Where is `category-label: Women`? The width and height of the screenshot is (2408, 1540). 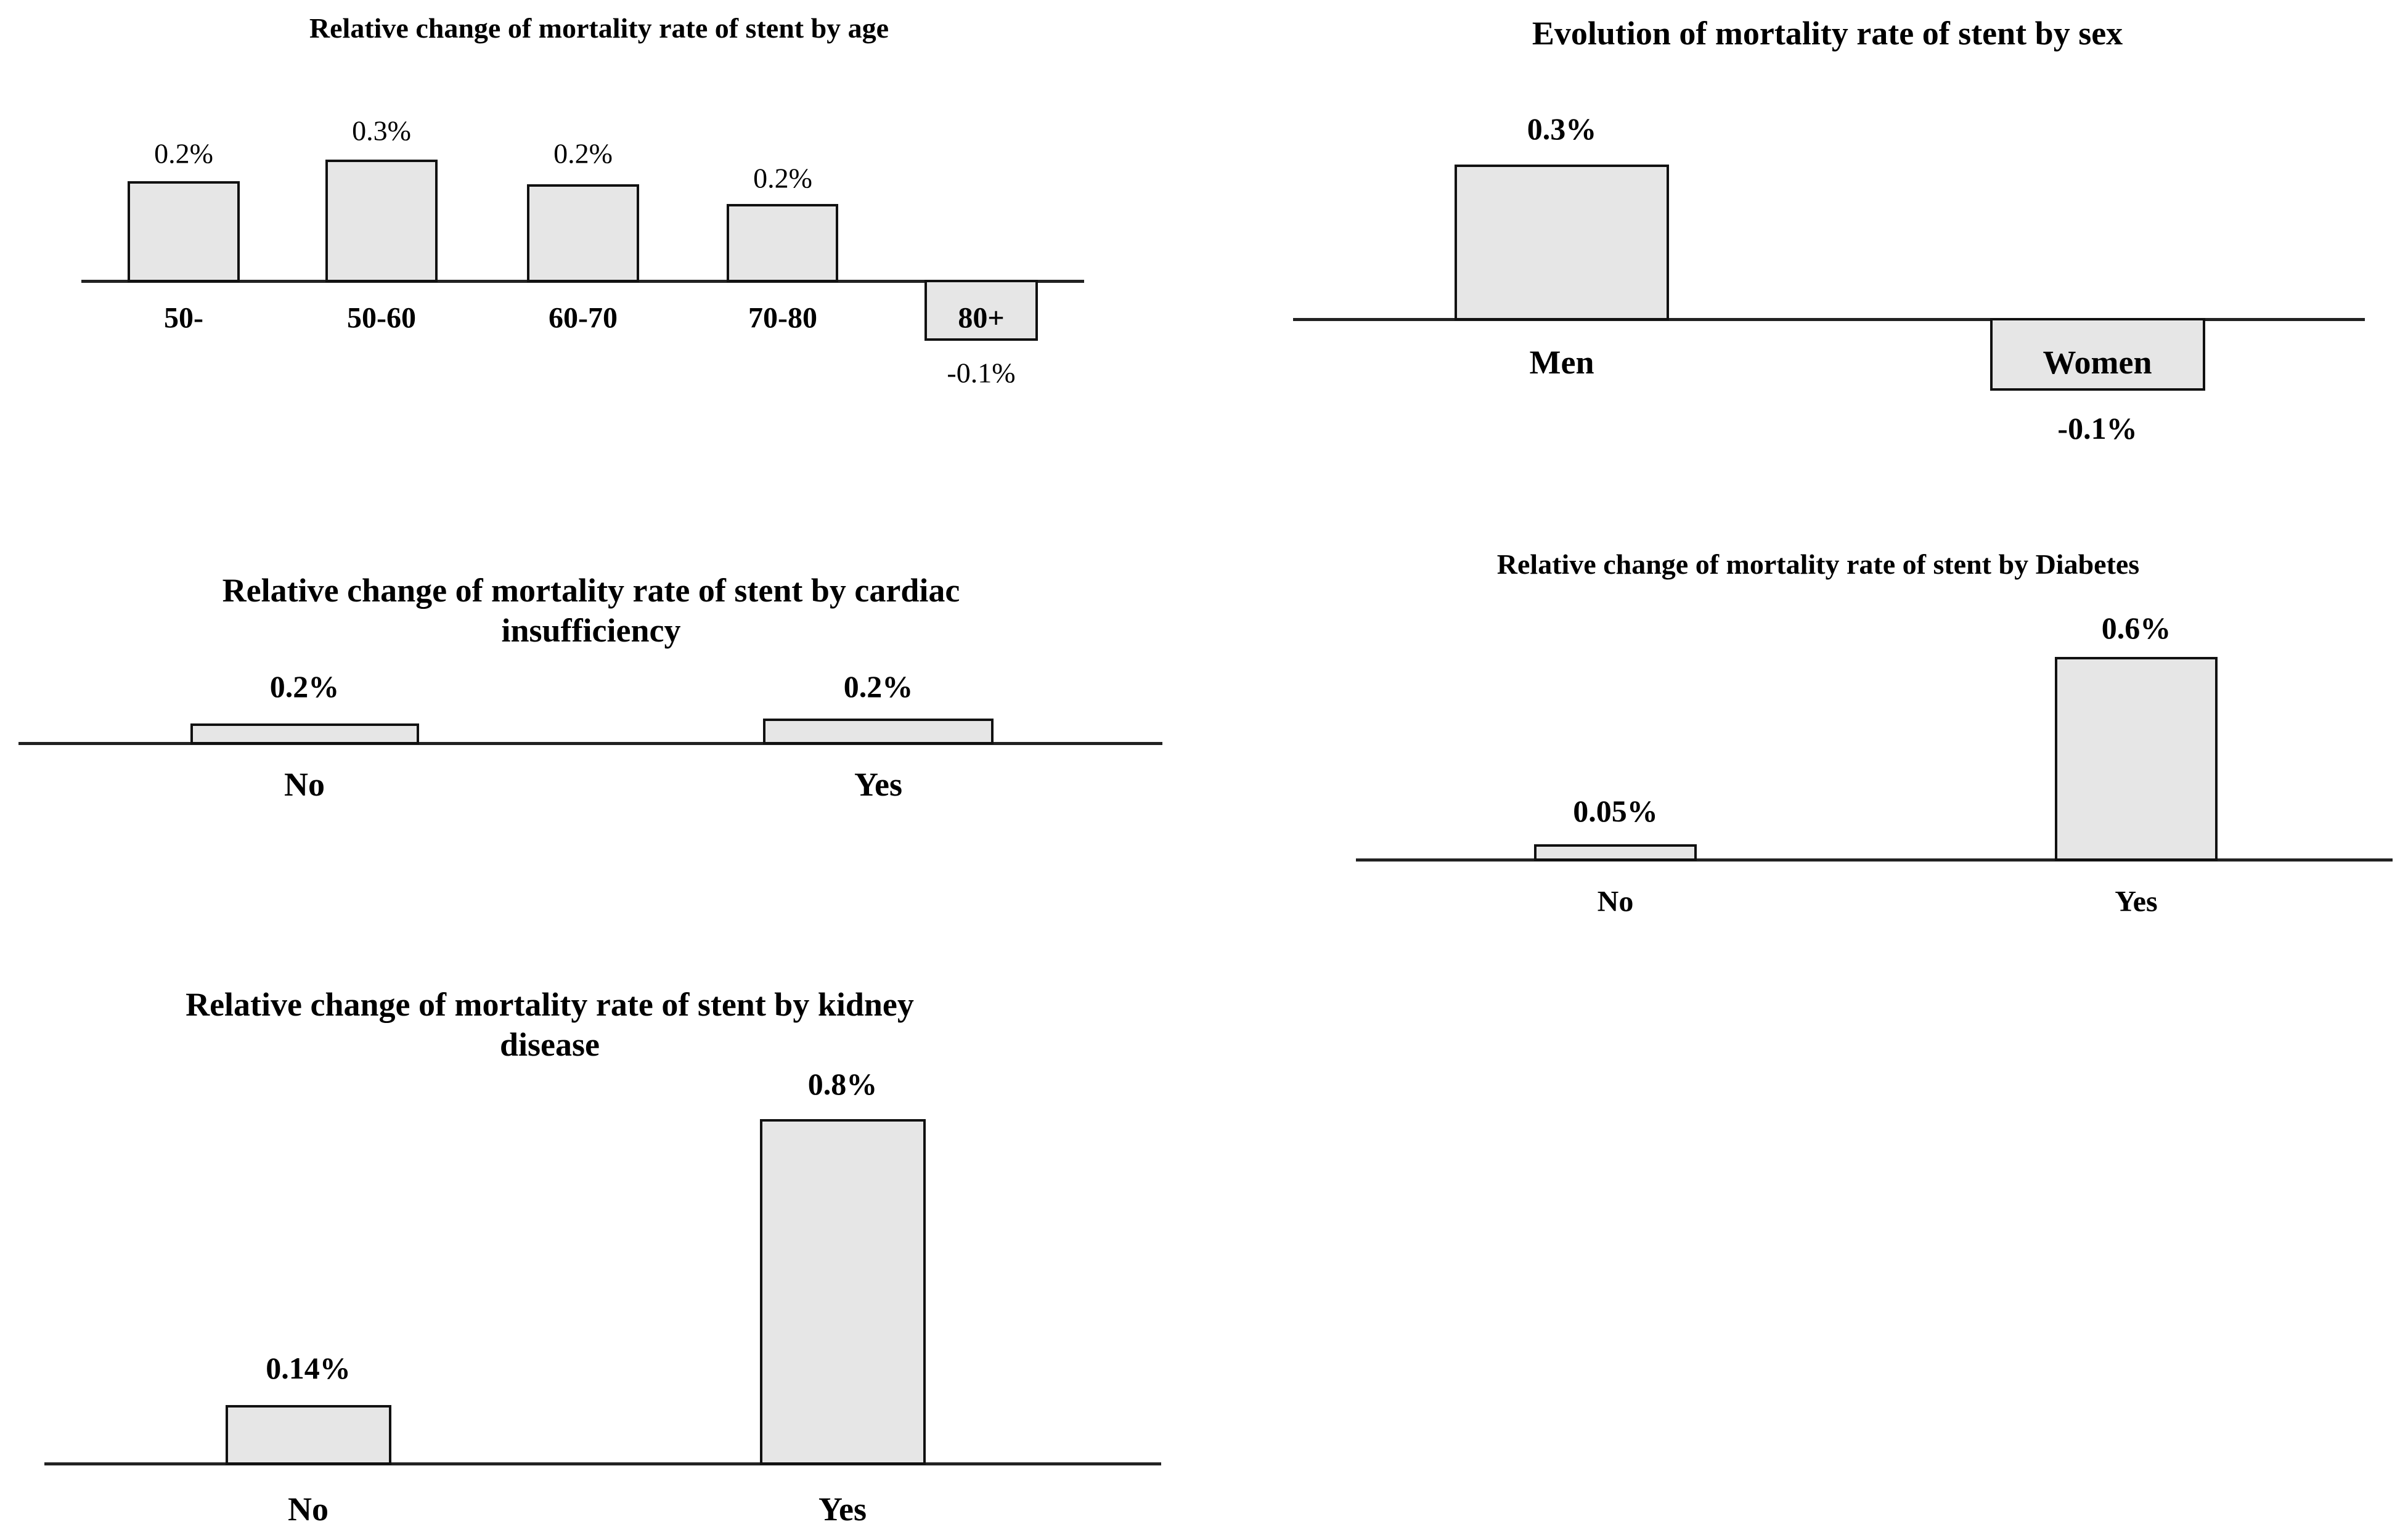 category-label: Women is located at coordinates (2097, 362).